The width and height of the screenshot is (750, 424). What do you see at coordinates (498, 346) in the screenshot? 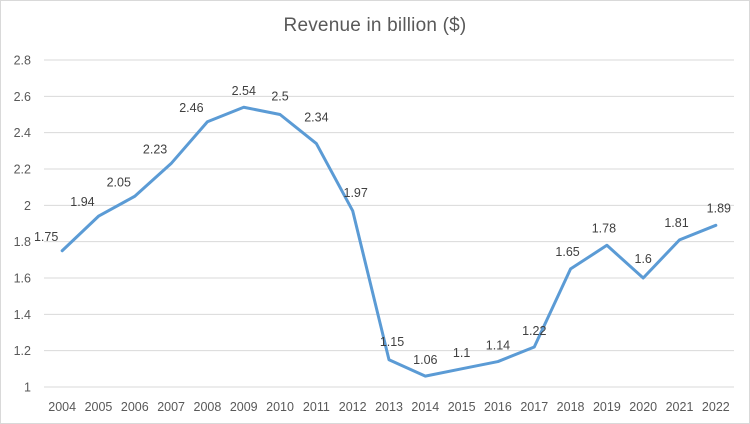
I see `data-label: 1.14` at bounding box center [498, 346].